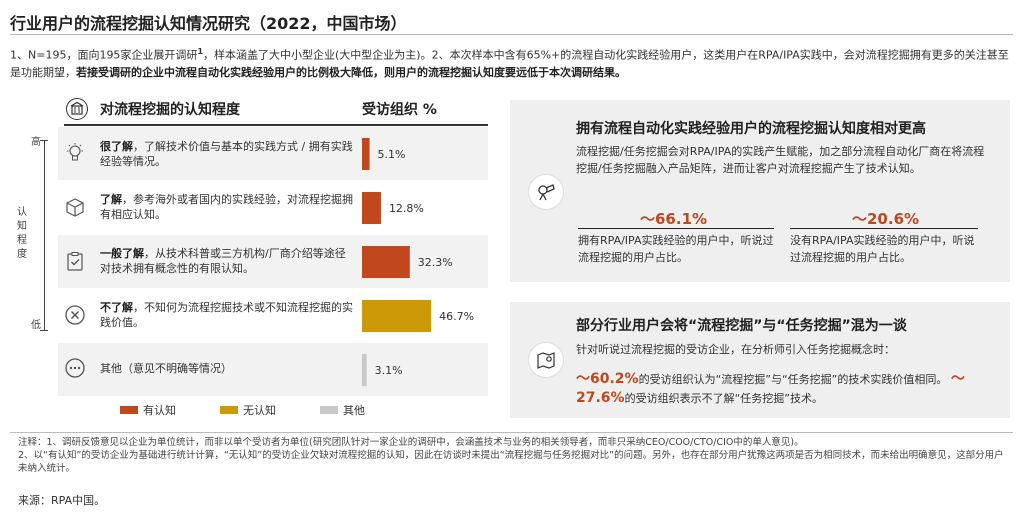  Describe the element at coordinates (223, 261) in the screenshot. I see `row-text-3: 一般了解，从技术科普或三方机构/厂商介绍等途径对技术拥有概念性的有限认知。` at that location.